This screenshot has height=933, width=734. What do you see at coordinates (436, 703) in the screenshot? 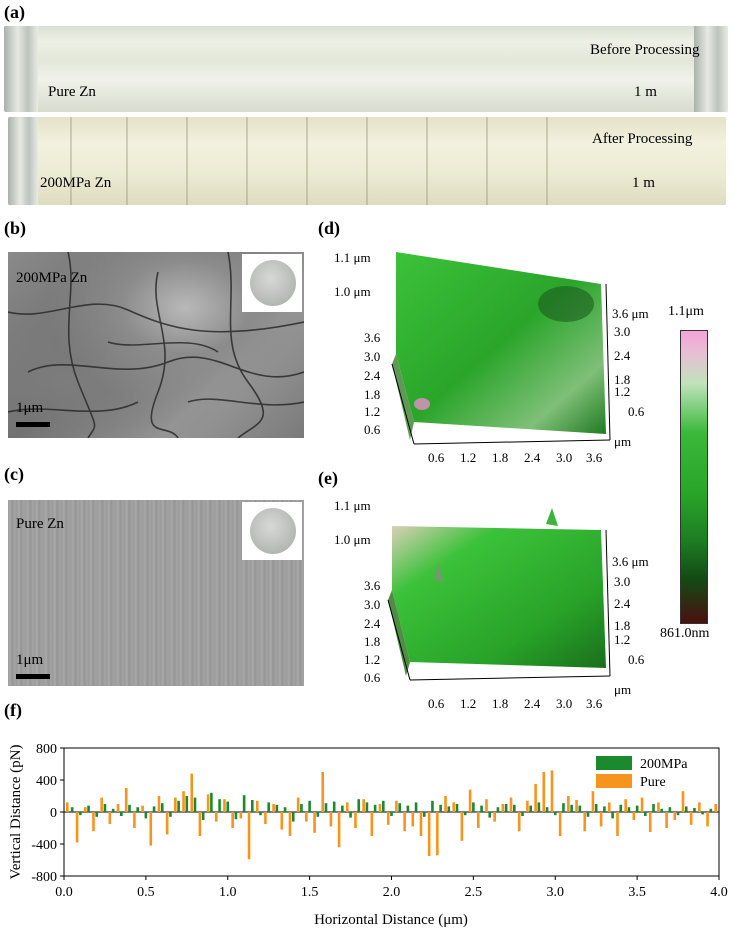
I see `afm-e-x-tick: 0.6` at bounding box center [436, 703].